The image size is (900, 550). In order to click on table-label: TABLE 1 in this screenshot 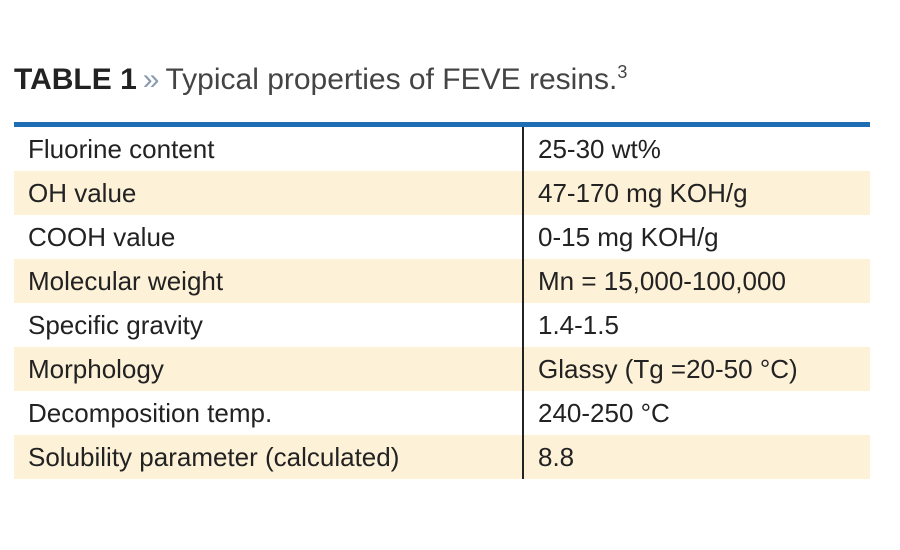, I will do `click(75, 79)`.